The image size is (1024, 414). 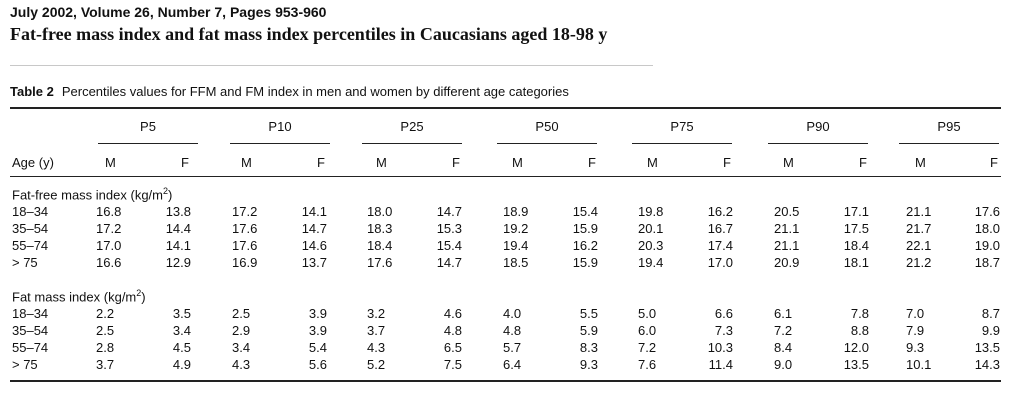 What do you see at coordinates (915, 313) in the screenshot?
I see `value-male: 7.0` at bounding box center [915, 313].